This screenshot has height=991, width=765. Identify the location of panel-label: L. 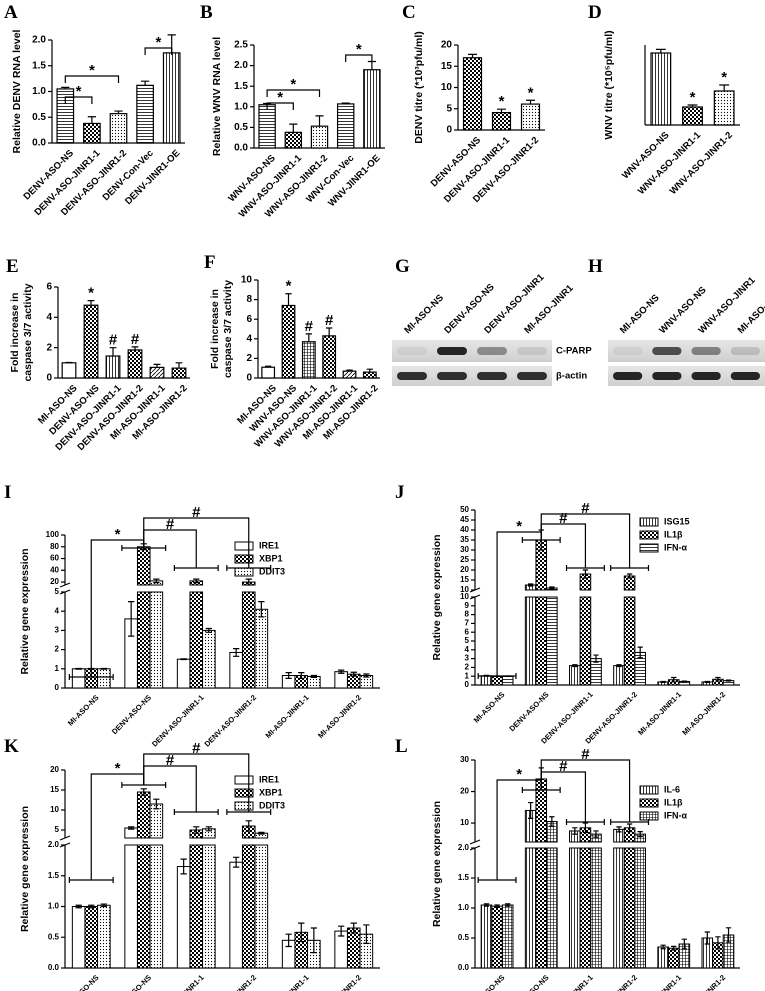
(401, 746).